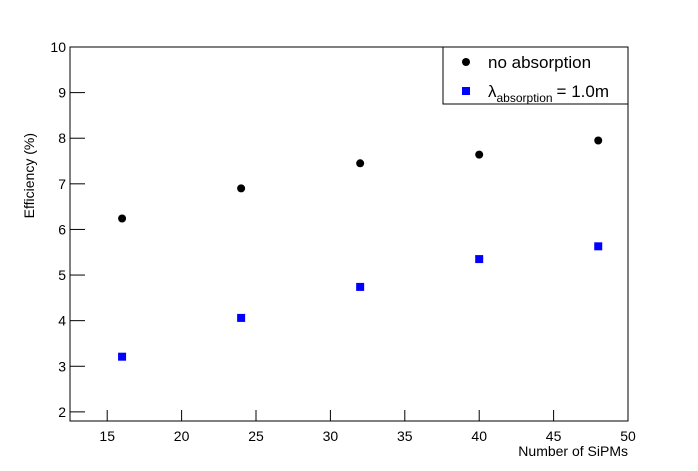 The image size is (698, 471). What do you see at coordinates (29, 175) in the screenshot?
I see `y-axis-label: Efficiency (%)` at bounding box center [29, 175].